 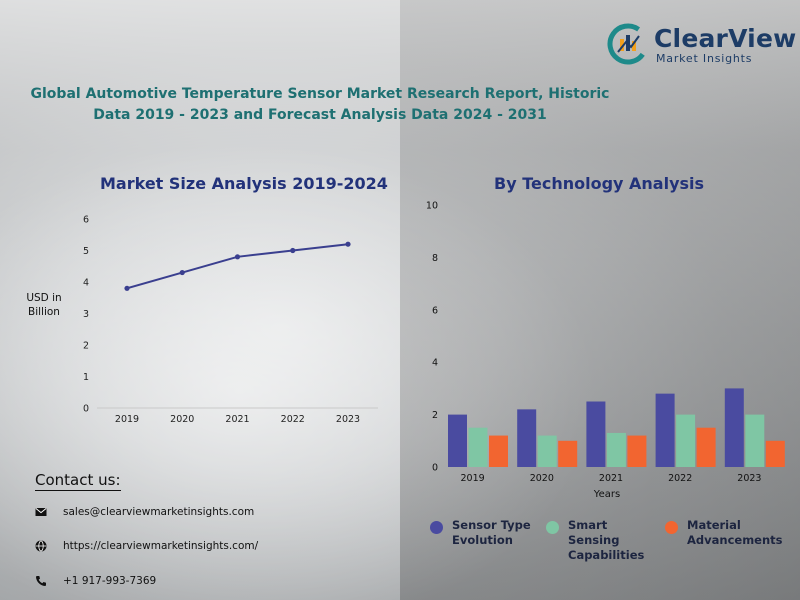 What do you see at coordinates (41, 581) in the screenshot?
I see `phone-icon` at bounding box center [41, 581].